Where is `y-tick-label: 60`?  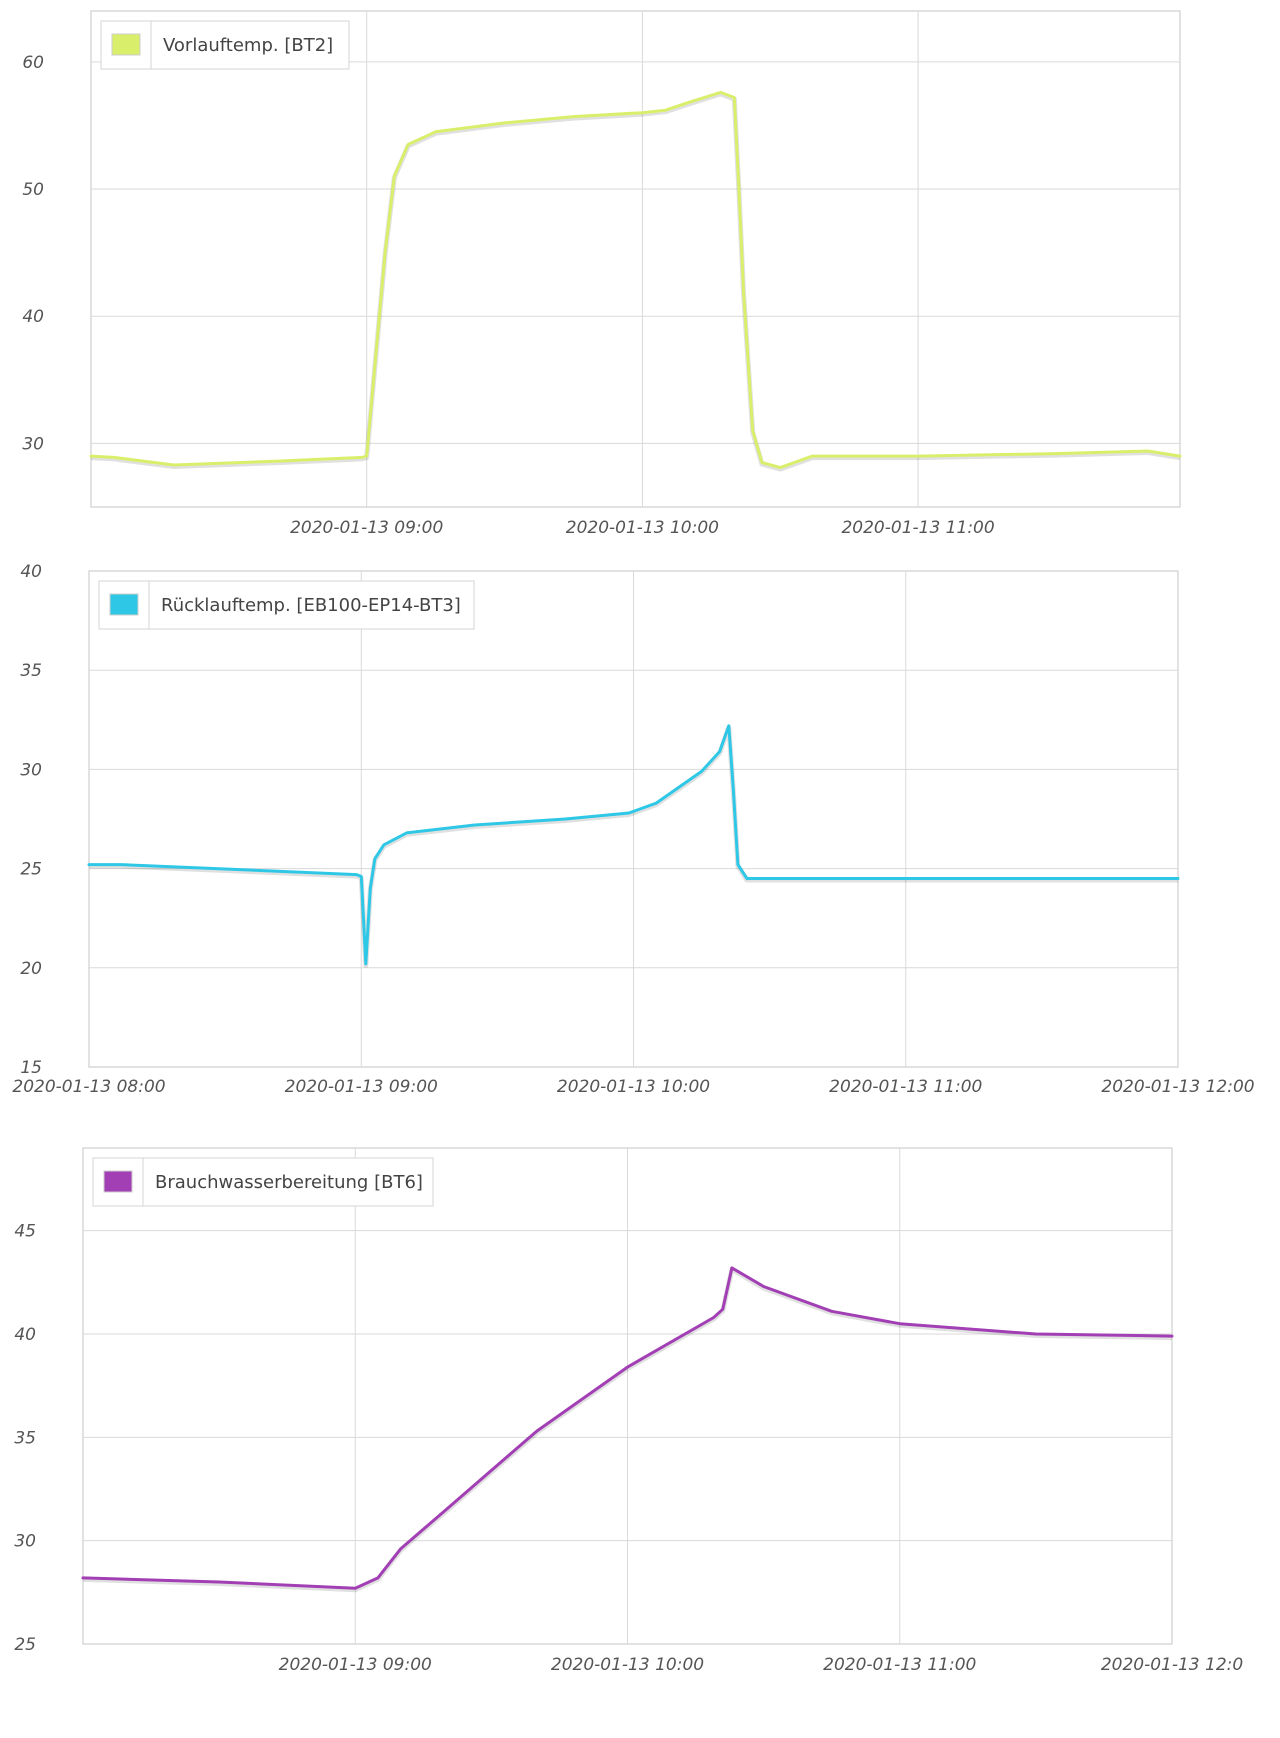 y-tick-label: 60 is located at coordinates (33, 63).